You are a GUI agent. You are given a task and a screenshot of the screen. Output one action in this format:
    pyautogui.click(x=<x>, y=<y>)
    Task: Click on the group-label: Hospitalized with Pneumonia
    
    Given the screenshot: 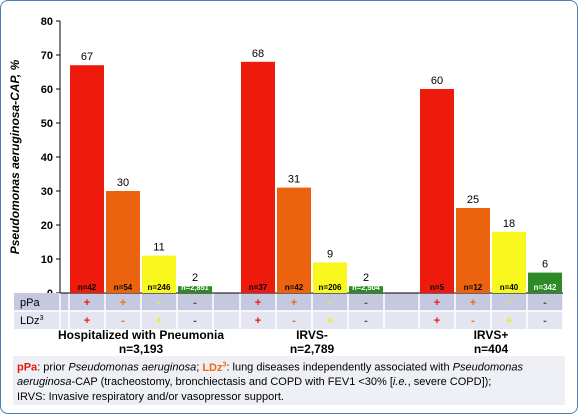 What is the action you would take?
    pyautogui.click(x=141, y=335)
    